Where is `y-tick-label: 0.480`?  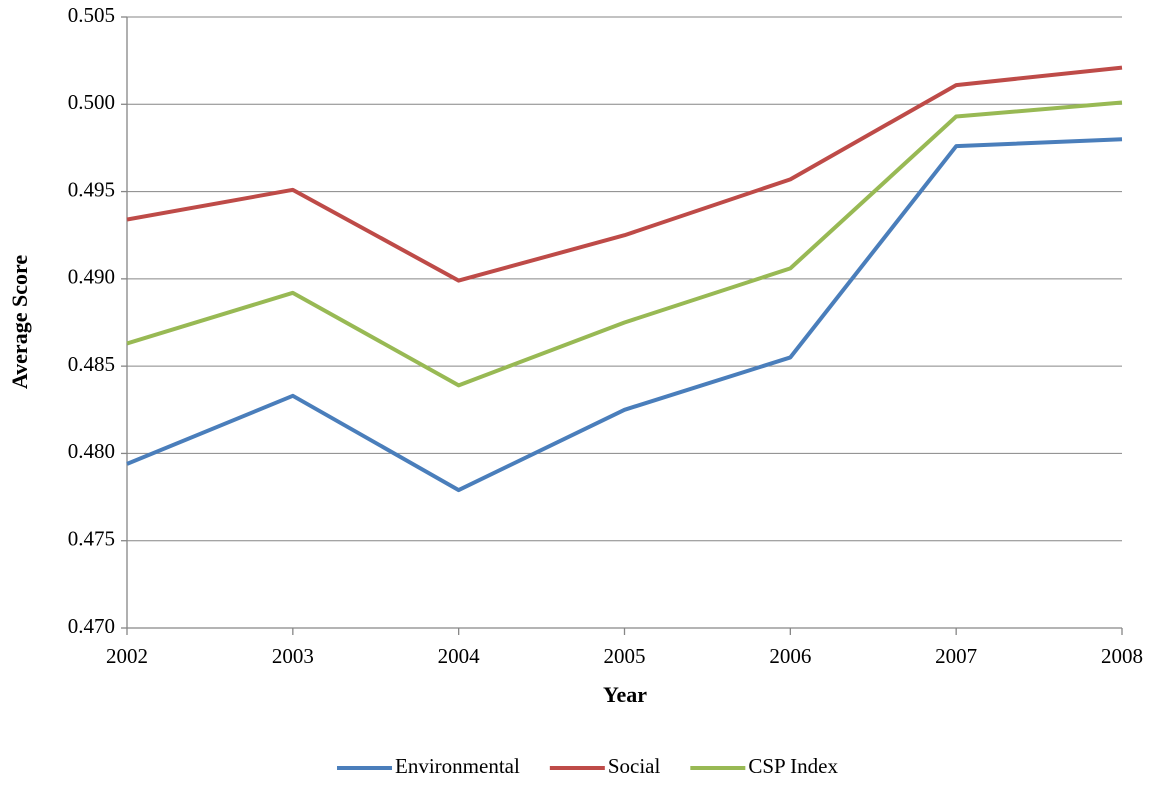
y-tick-label: 0.480 is located at coordinates (91, 451).